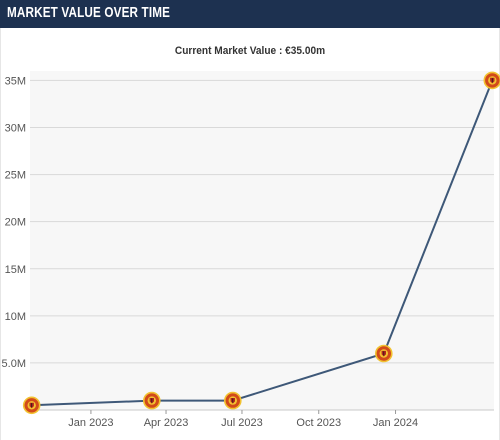 This screenshot has width=500, height=440. What do you see at coordinates (250, 14) in the screenshot?
I see `header-bar: MARKET VALUE OVER TIME` at bounding box center [250, 14].